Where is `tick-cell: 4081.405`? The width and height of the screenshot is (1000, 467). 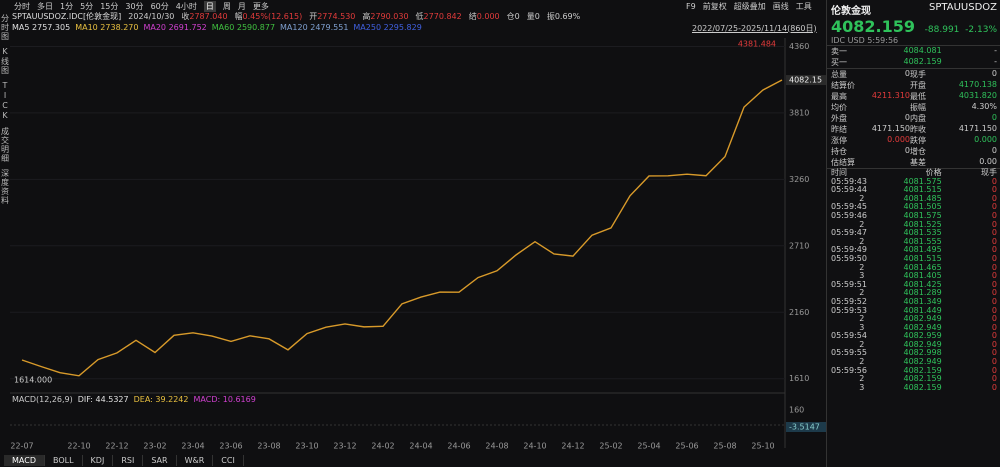
tick-cell: 4081.405 is located at coordinates (922, 276).